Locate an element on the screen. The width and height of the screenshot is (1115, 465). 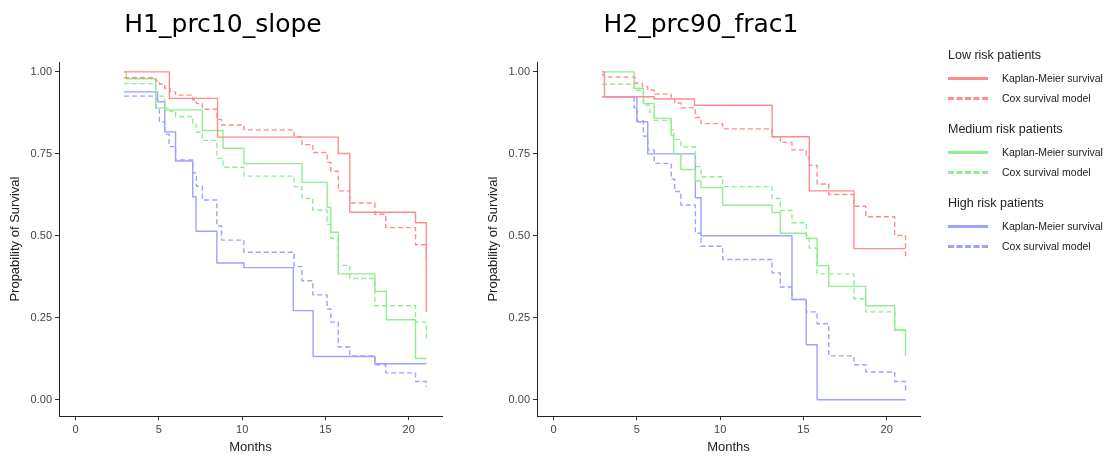
chart-title: H1_prc10_slope is located at coordinates (223, 23).